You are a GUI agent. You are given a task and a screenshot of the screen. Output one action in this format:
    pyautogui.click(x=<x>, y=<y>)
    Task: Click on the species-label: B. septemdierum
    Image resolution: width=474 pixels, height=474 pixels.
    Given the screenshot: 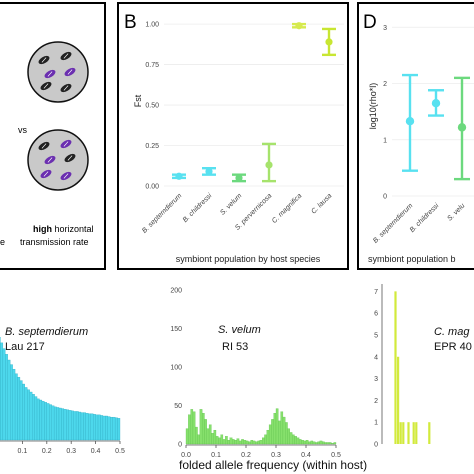 What is the action you would take?
    pyautogui.click(x=46, y=332)
    